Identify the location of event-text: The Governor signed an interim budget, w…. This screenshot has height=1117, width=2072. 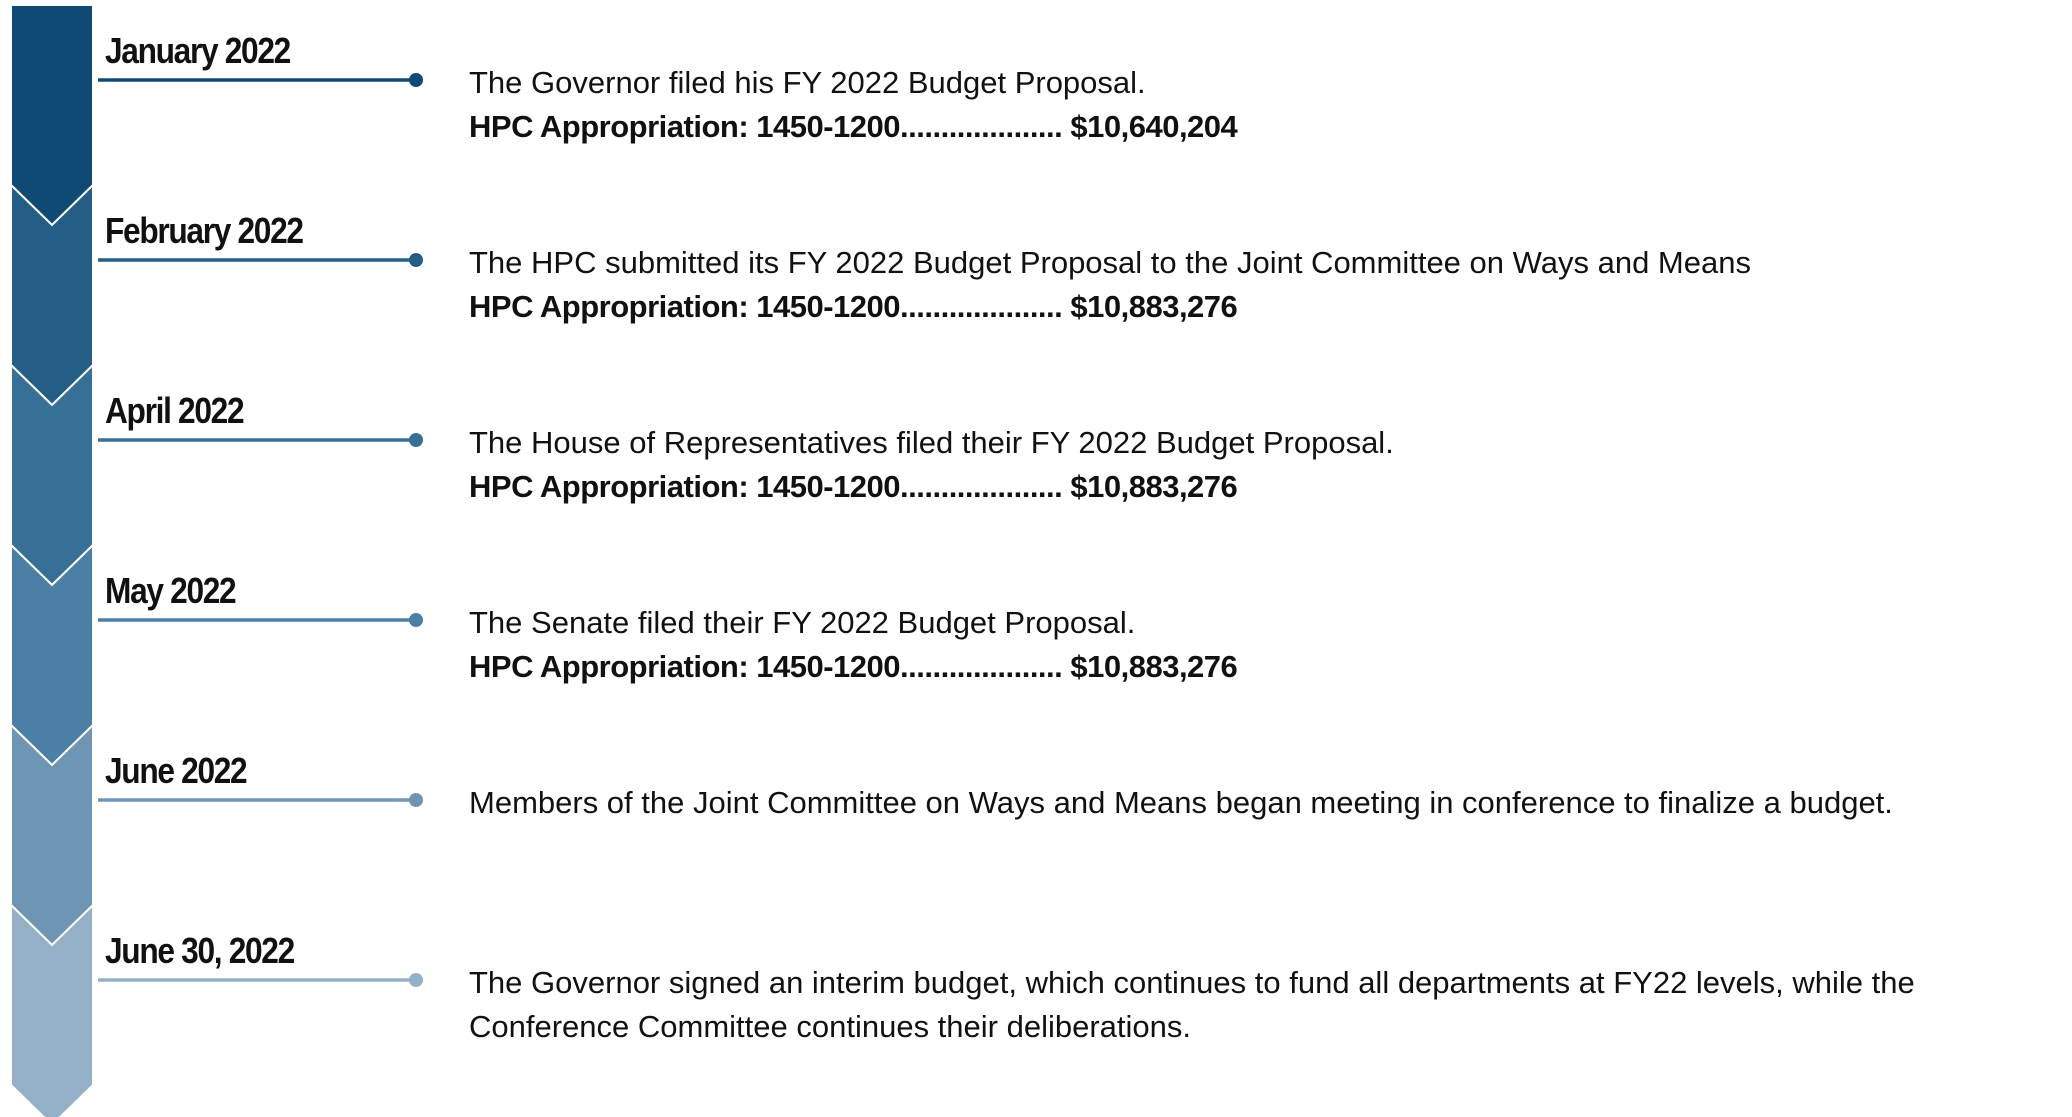
(1269, 1005).